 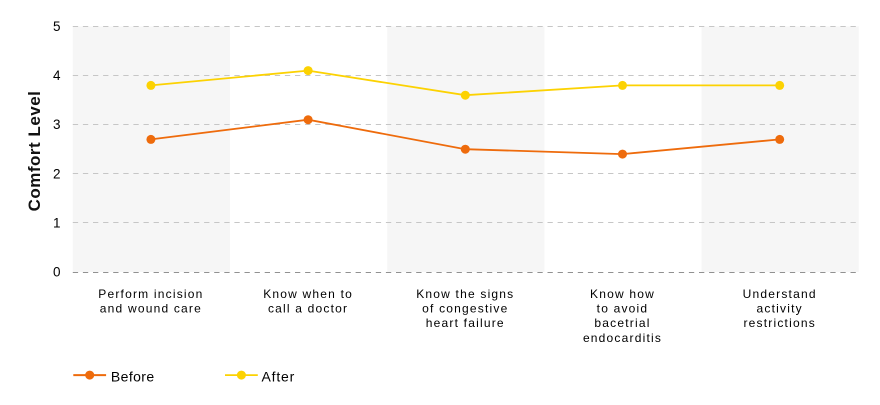 I want to click on svg-text: Know when to, so click(x=308, y=294).